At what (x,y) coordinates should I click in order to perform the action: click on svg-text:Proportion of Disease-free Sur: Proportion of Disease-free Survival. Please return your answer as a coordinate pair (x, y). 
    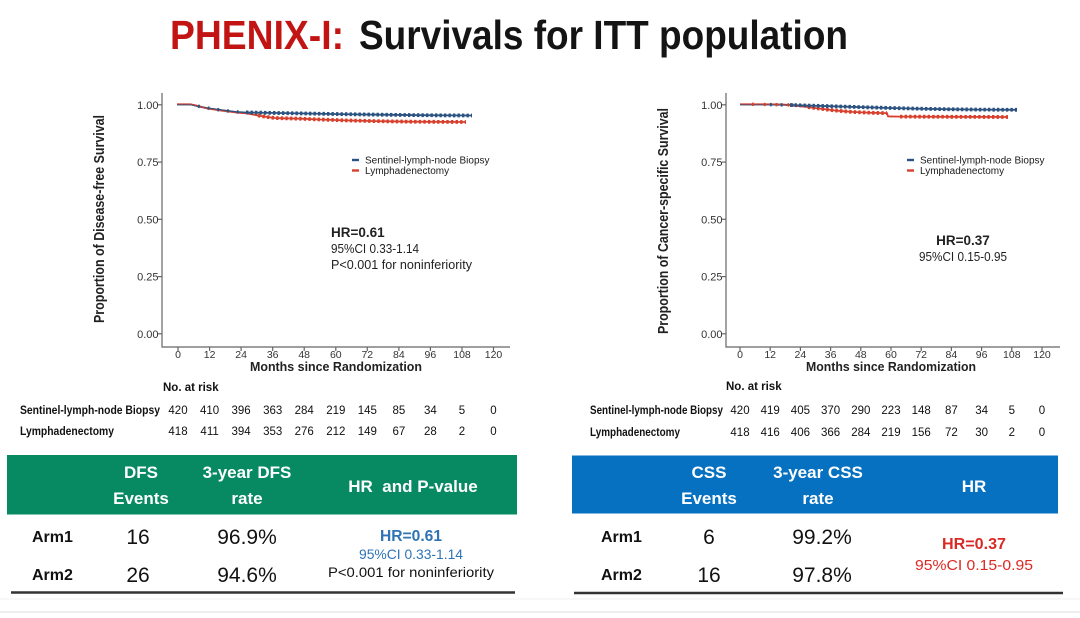
    Looking at the image, I should click on (100, 219).